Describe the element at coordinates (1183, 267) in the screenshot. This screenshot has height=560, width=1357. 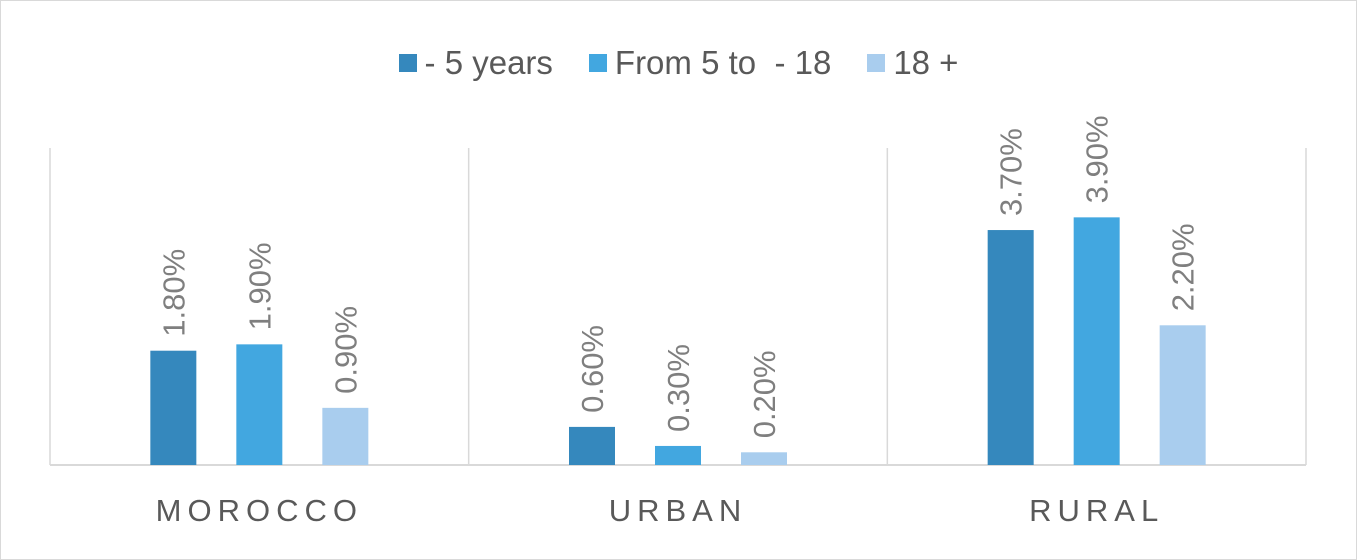
I see `data-label: 2.20%` at that location.